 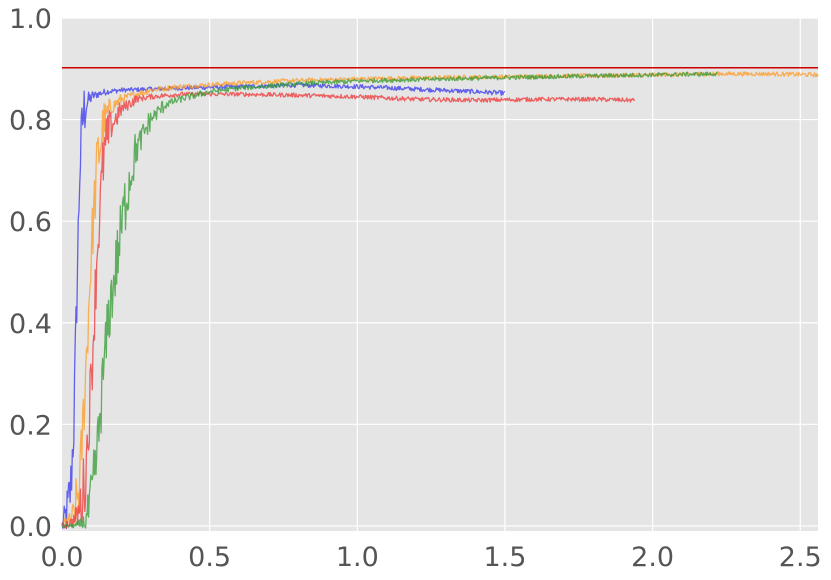 I want to click on x-tick-label: 2.5, so click(x=800, y=557).